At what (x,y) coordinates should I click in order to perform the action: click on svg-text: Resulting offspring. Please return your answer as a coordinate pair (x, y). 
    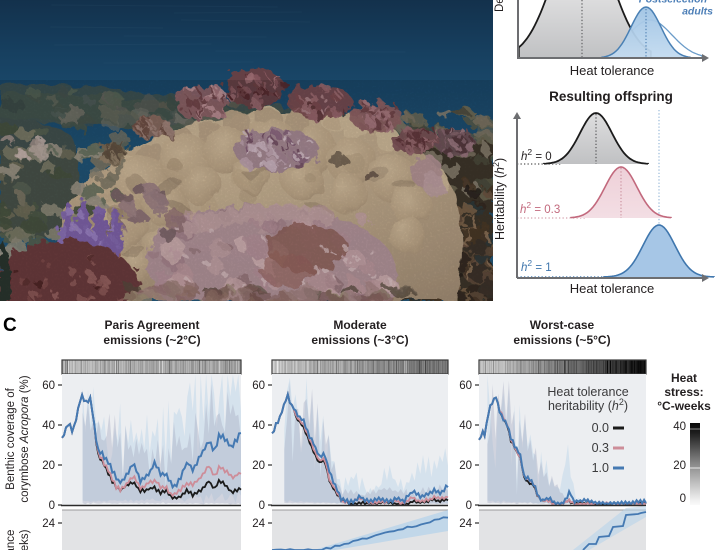
    Looking at the image, I should click on (611, 96).